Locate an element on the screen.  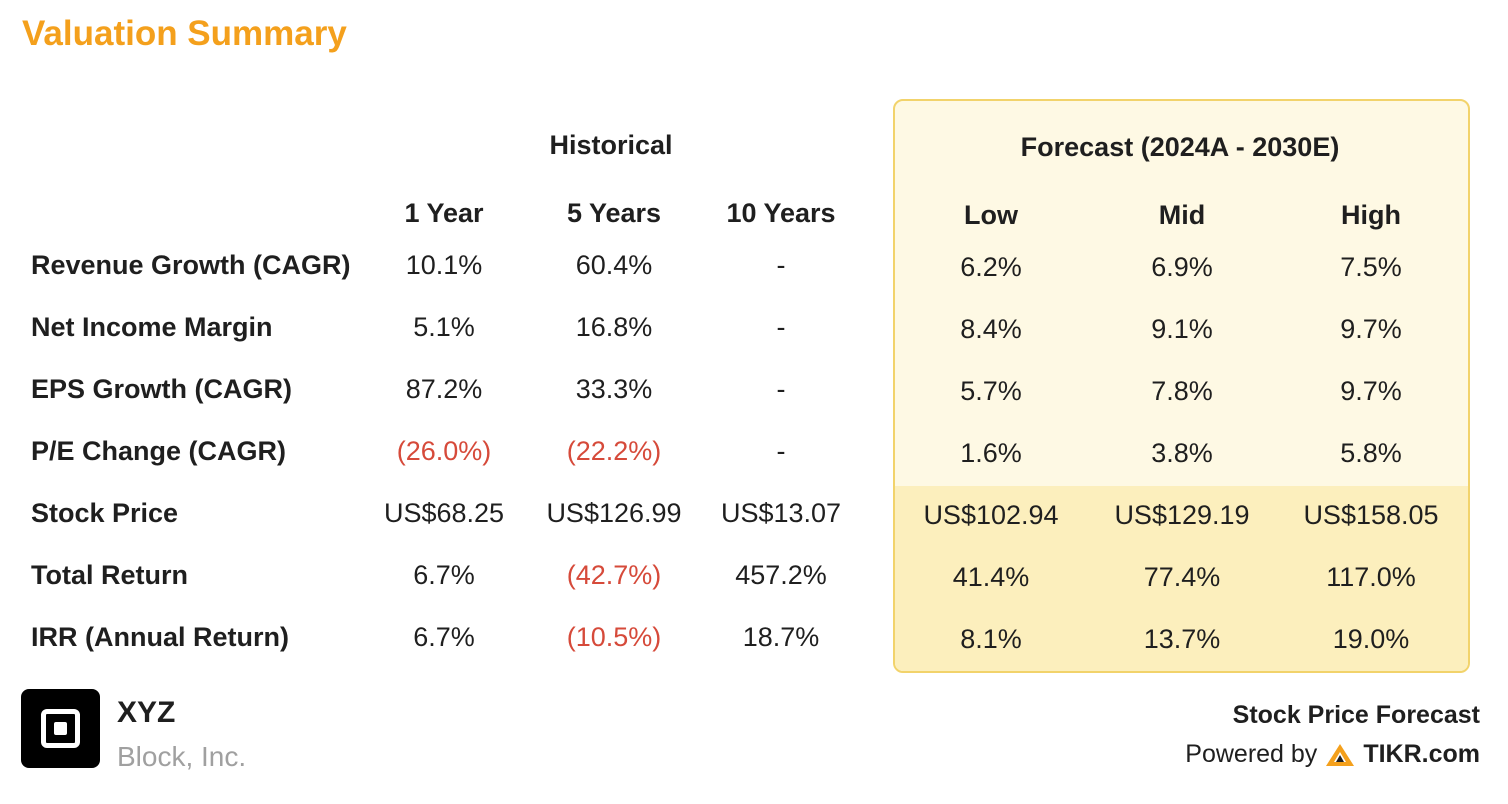
cell-forecast-low: 5.7% is located at coordinates (991, 391).